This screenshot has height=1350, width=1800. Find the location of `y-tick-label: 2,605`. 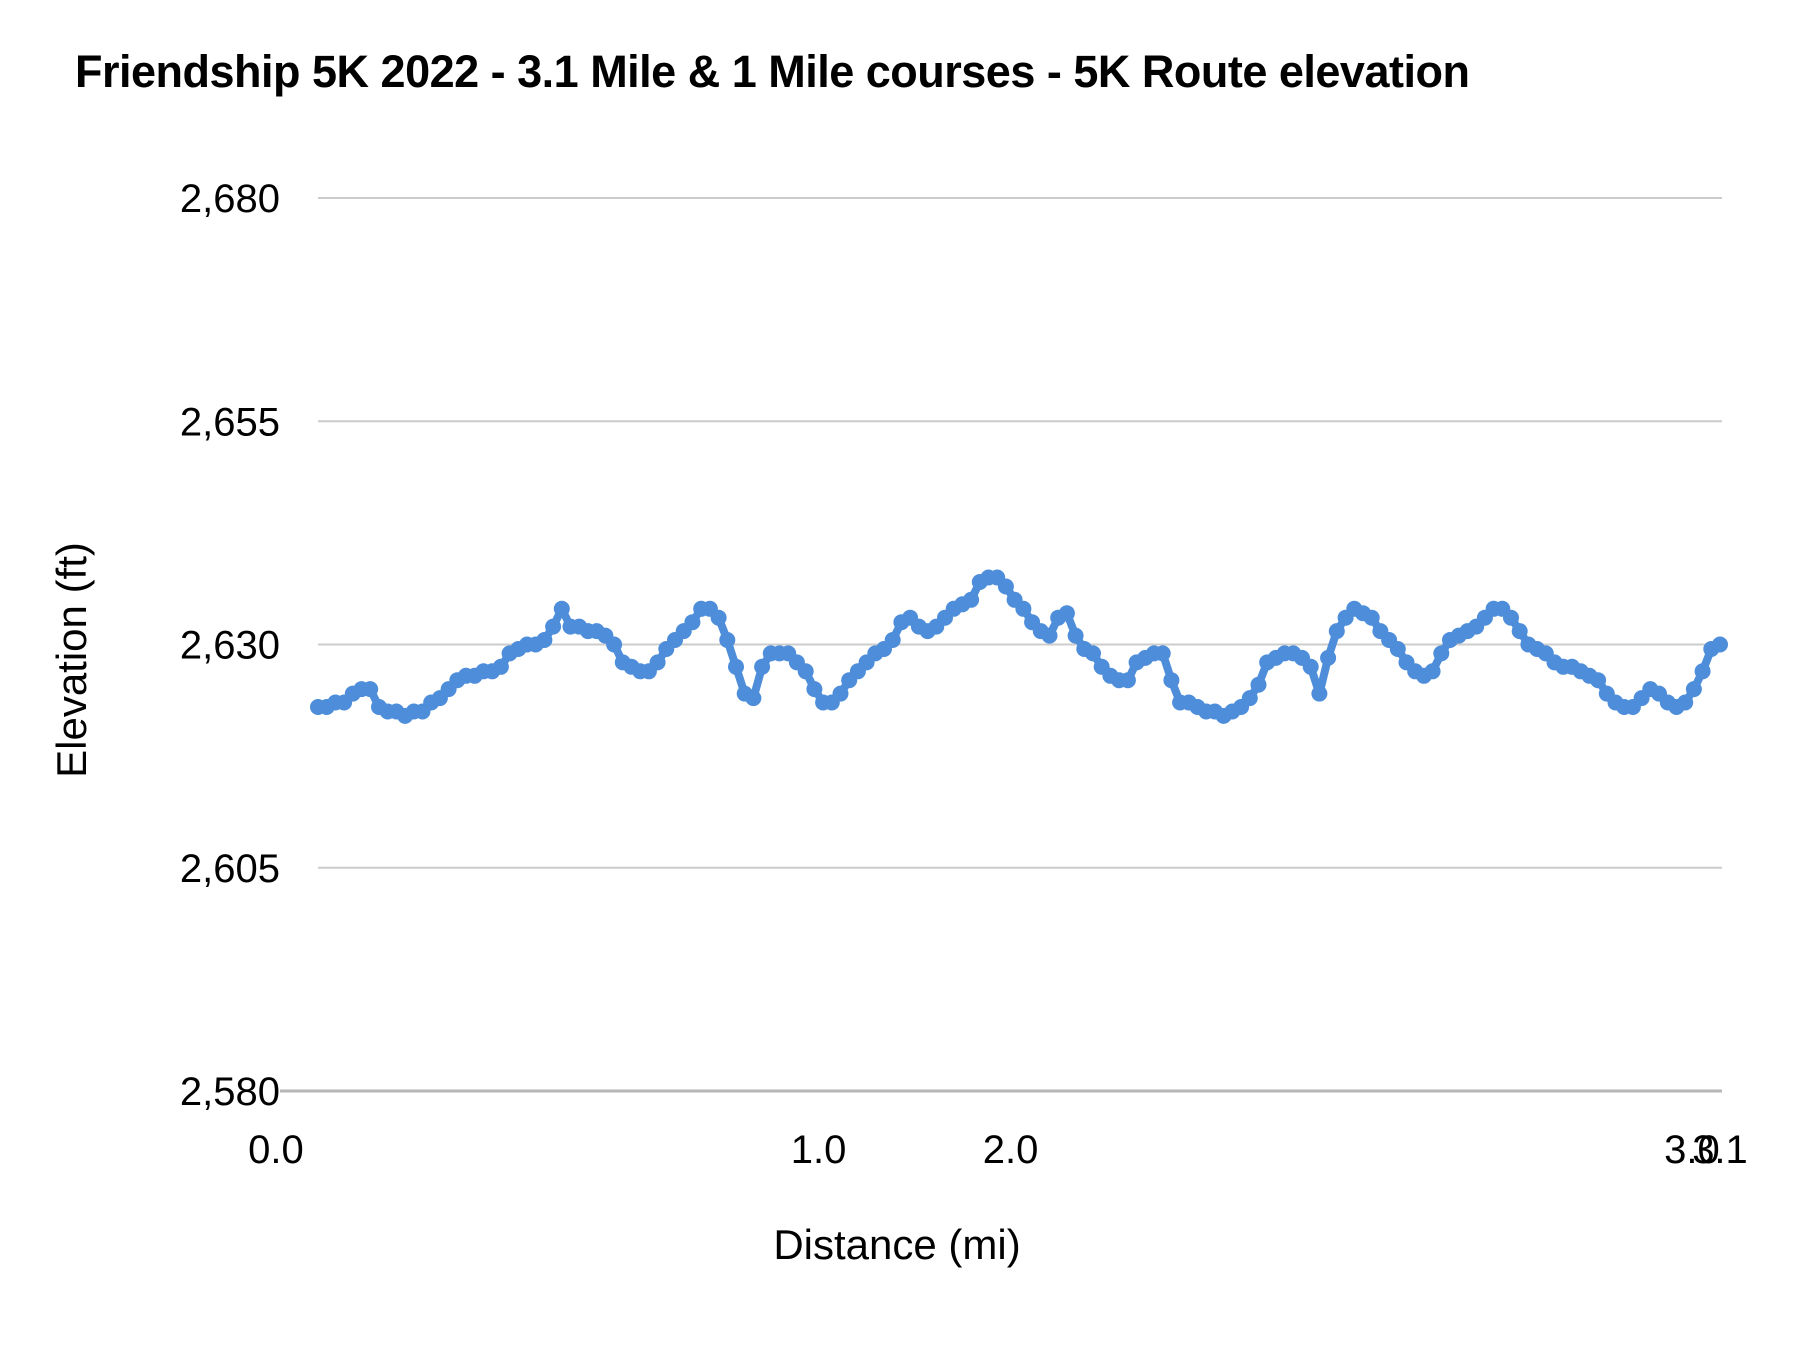

y-tick-label: 2,605 is located at coordinates (230, 869).